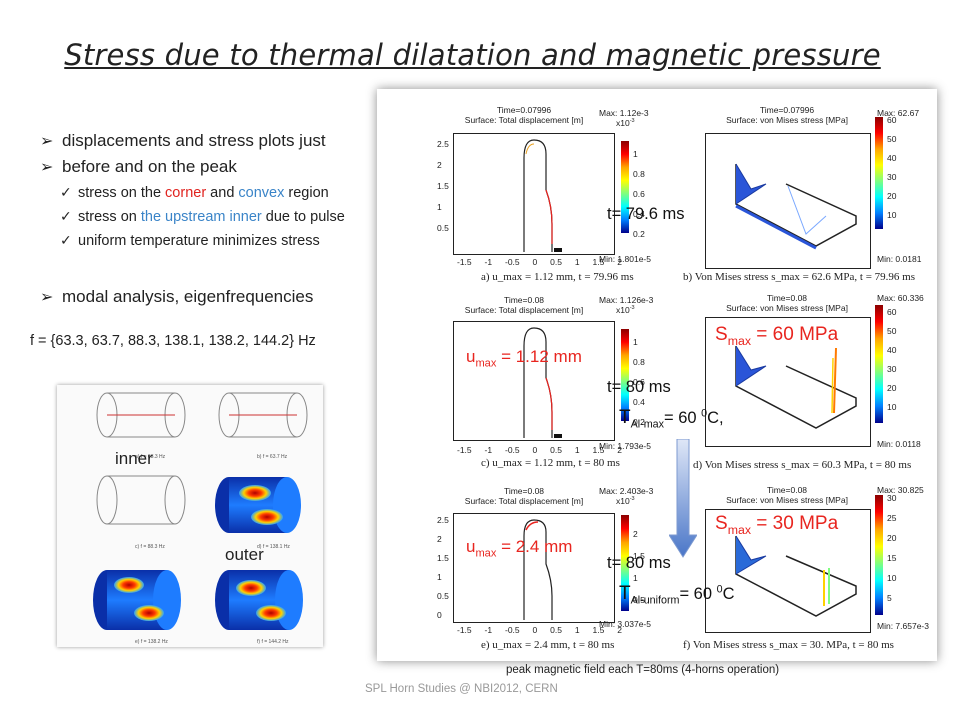 The image size is (960, 720). I want to click on plot-f-geometry, so click(796, 576).